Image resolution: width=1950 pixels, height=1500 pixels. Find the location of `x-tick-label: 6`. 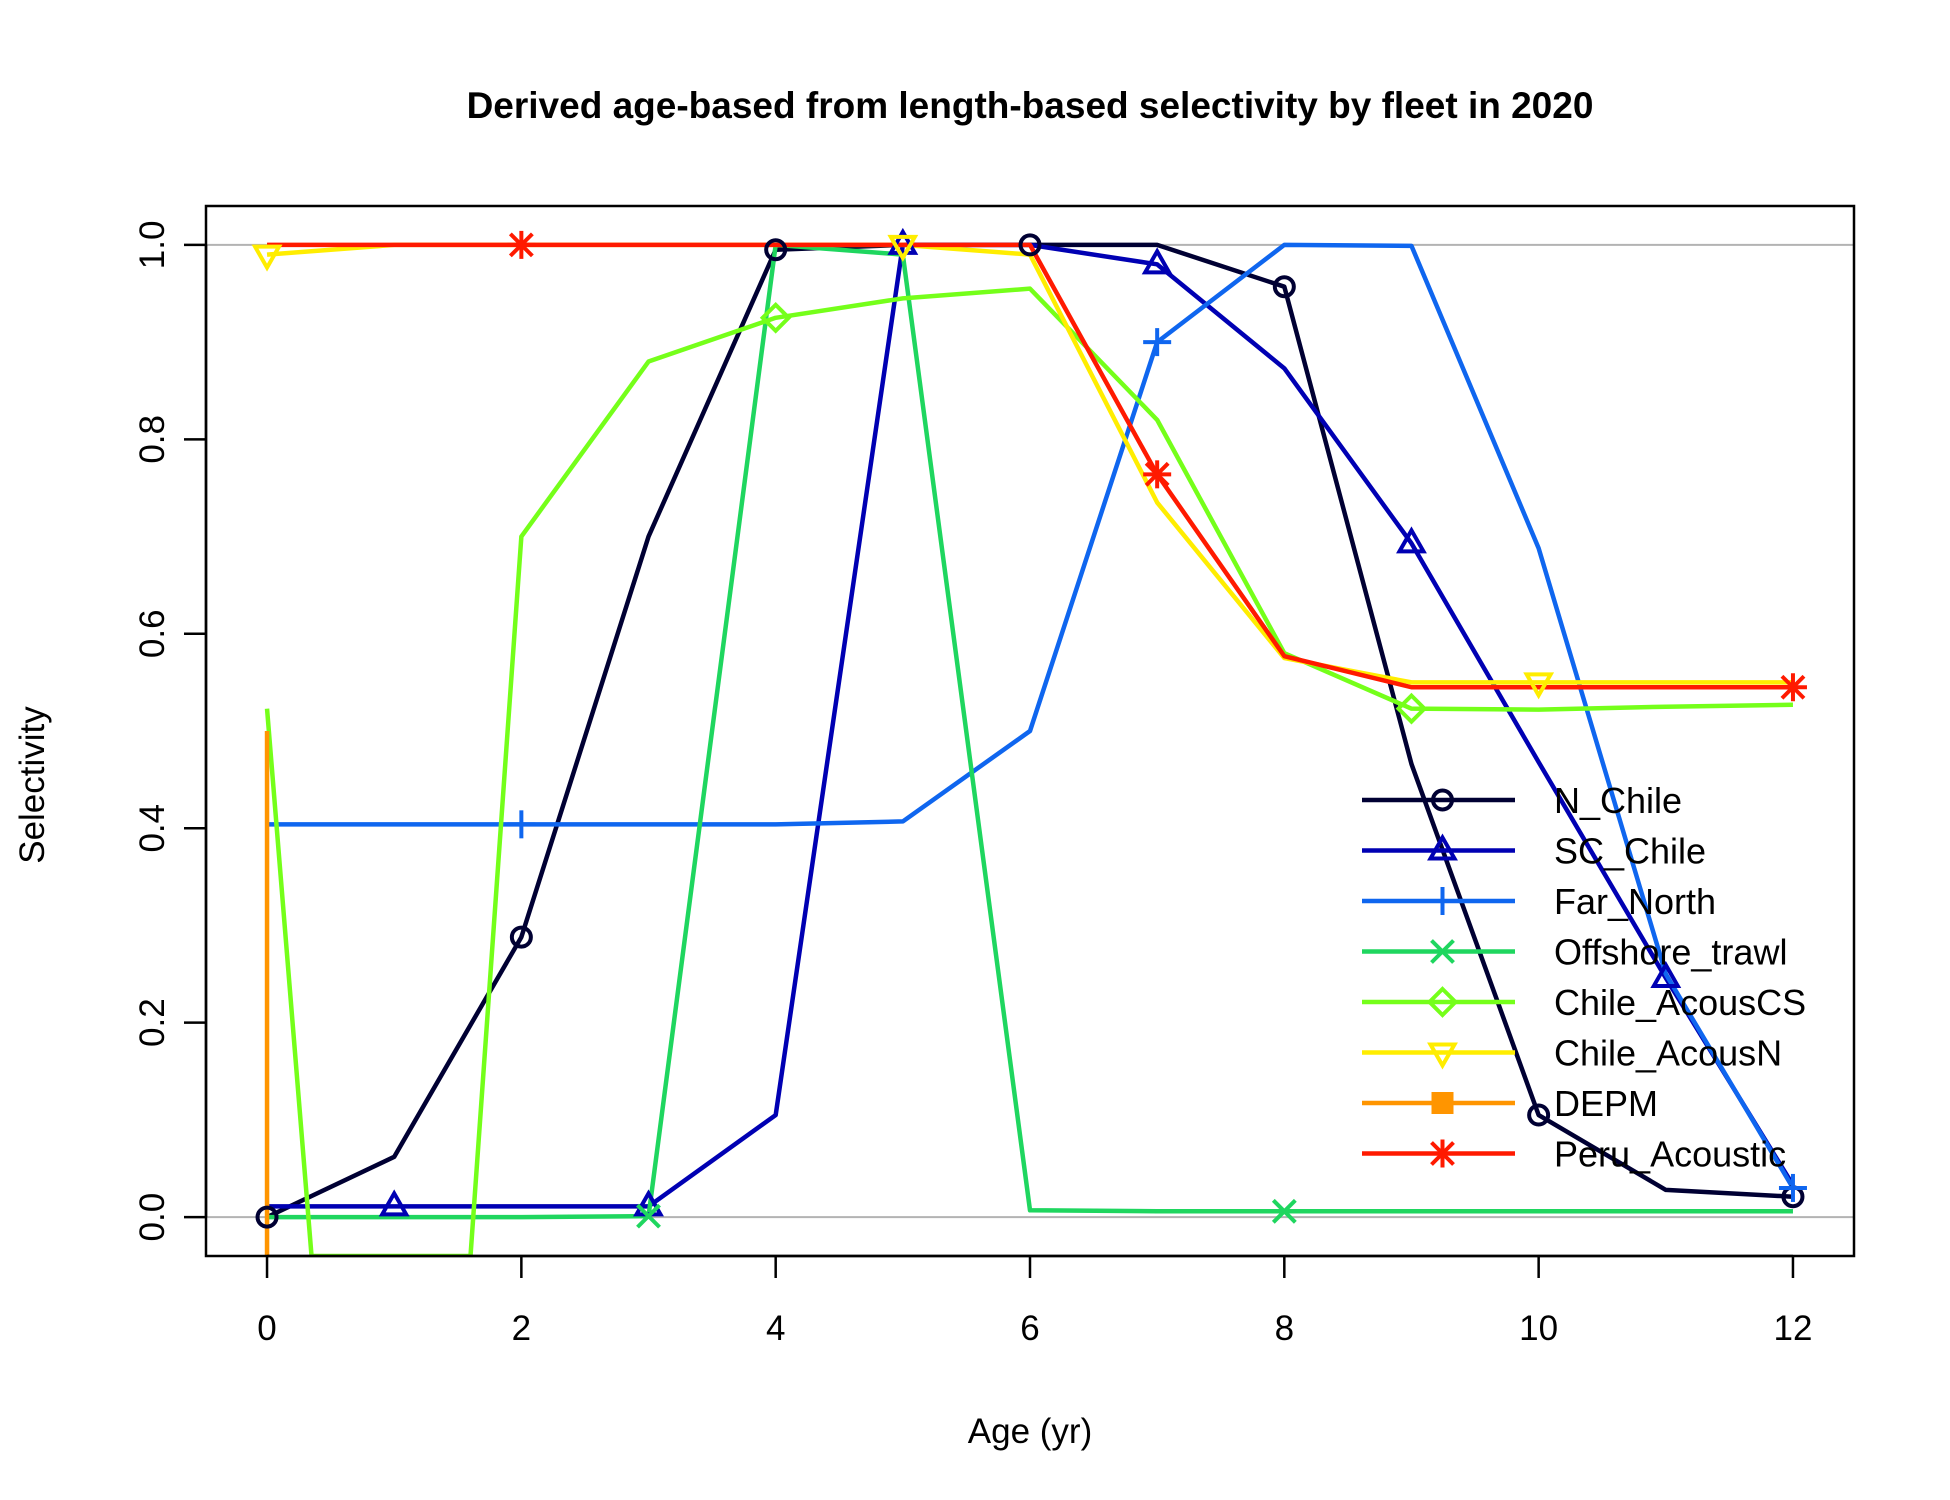

x-tick-label: 6 is located at coordinates (1029, 1328).